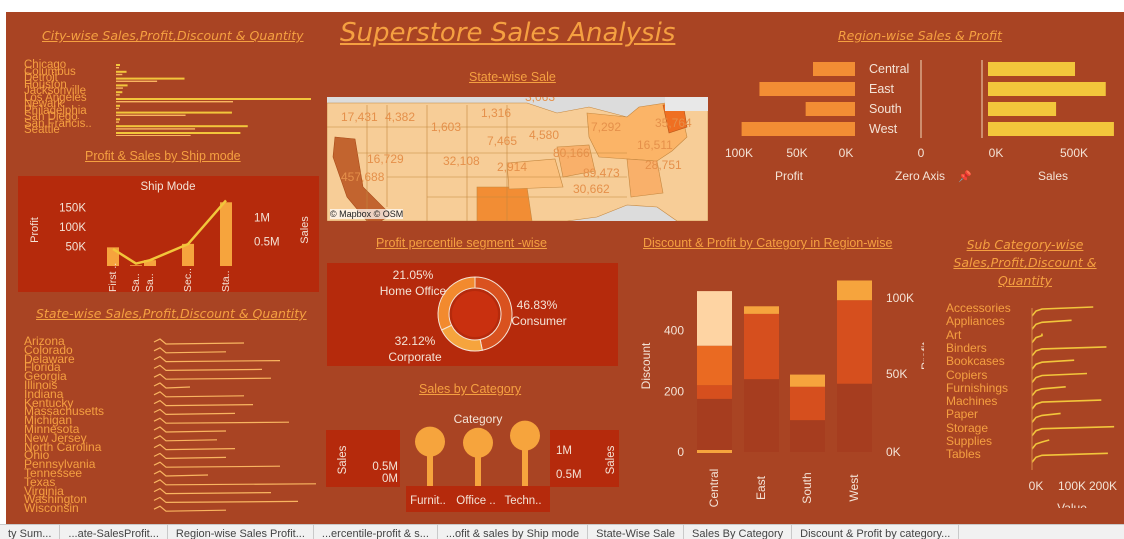  What do you see at coordinates (415, 341) in the screenshot?
I see `donut-percent-label: 32.12%` at bounding box center [415, 341].